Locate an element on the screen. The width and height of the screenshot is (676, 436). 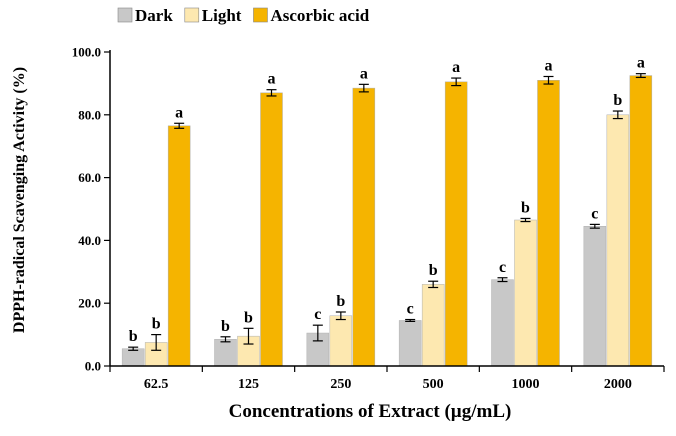
x-axis-title: Concentrations of Extract (µg/mL) is located at coordinates (370, 411).